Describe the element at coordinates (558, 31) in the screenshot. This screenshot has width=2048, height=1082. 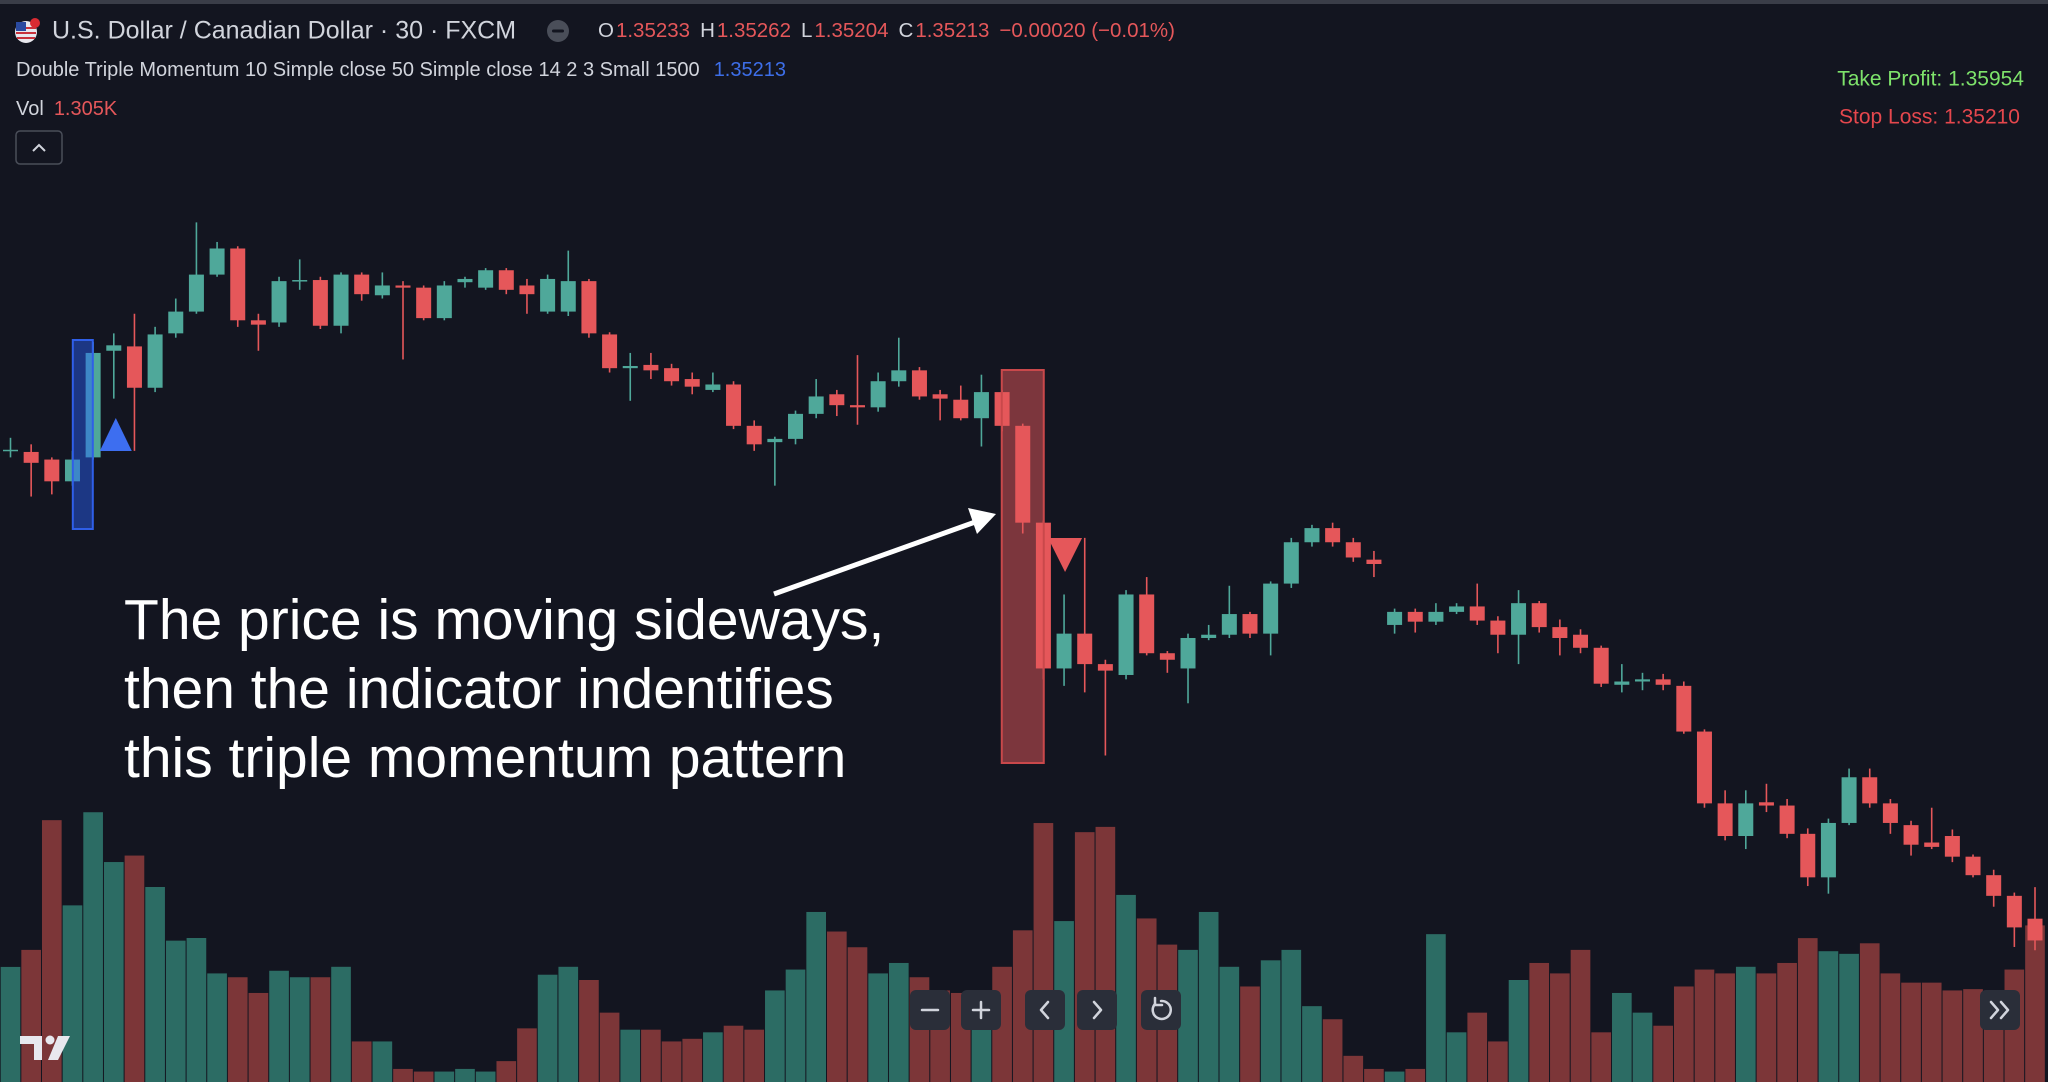
I see `hide-button` at that location.